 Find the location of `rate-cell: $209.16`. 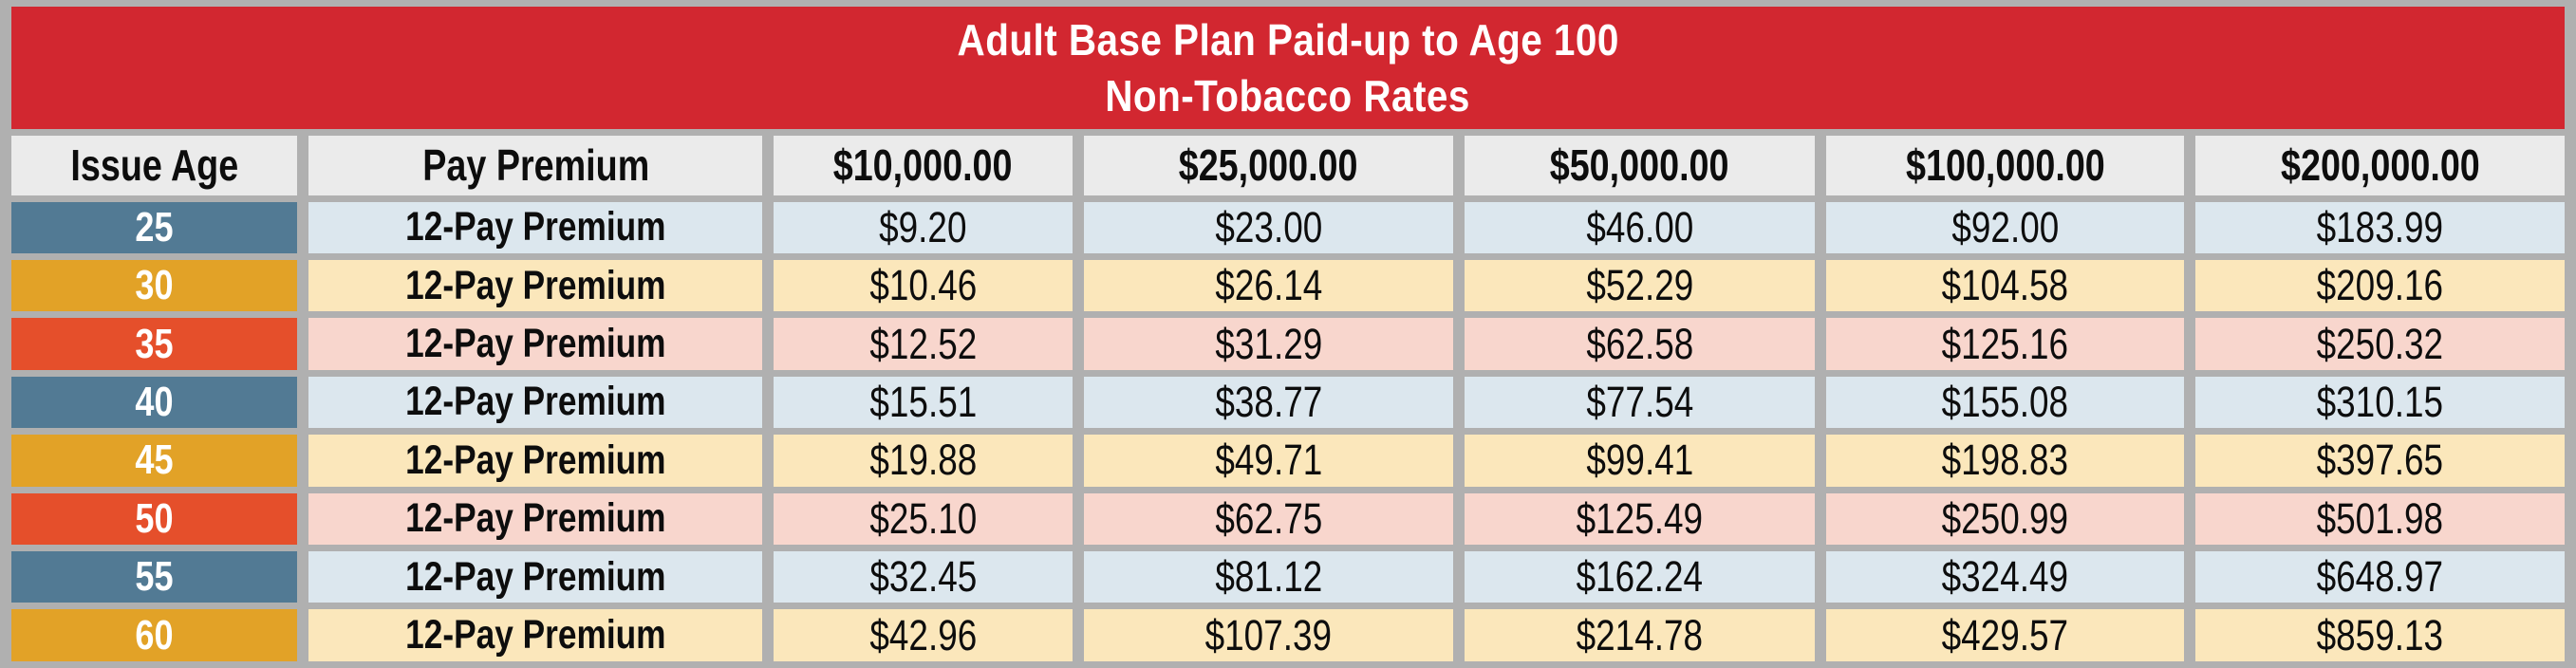

rate-cell: $209.16 is located at coordinates (2380, 285).